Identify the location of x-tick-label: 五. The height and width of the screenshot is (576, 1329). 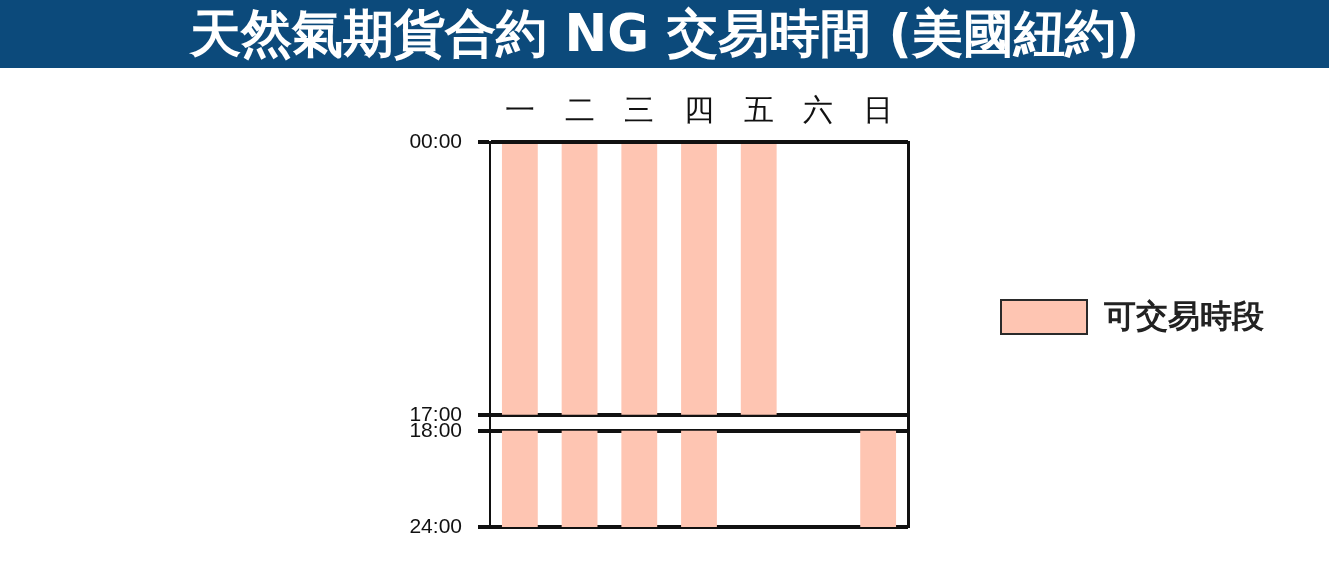
(758, 110).